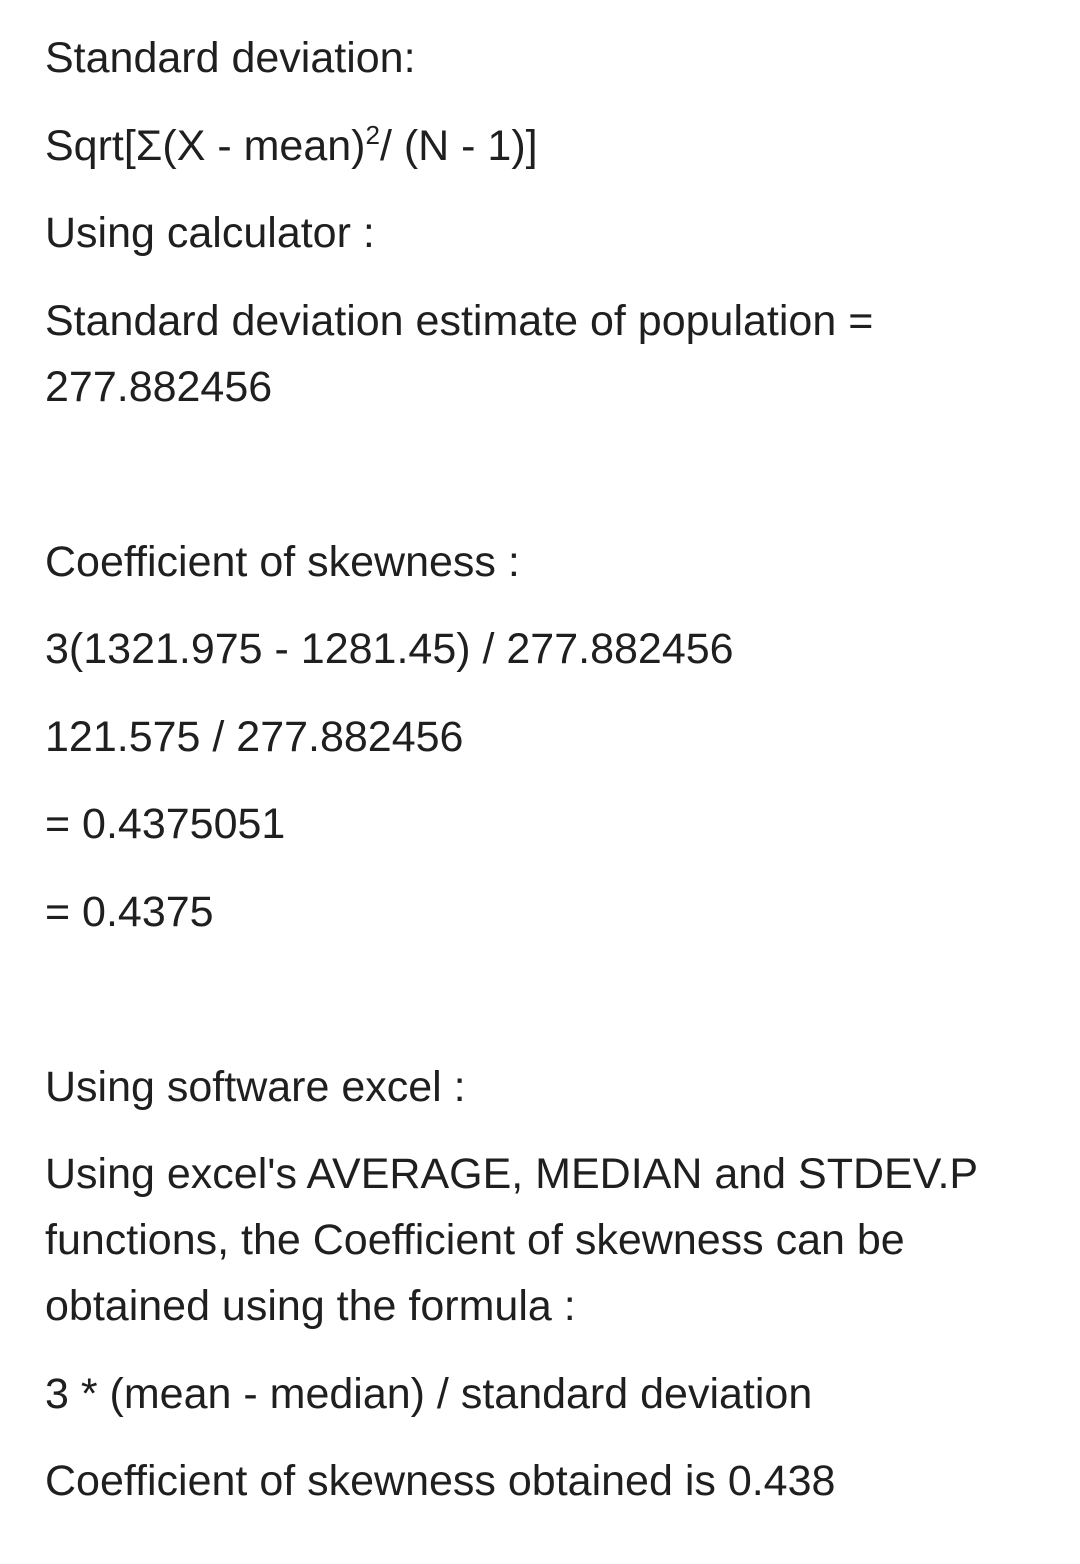  What do you see at coordinates (458, 145) in the screenshot?
I see `formula-suffix: / (N - 1)]` at bounding box center [458, 145].